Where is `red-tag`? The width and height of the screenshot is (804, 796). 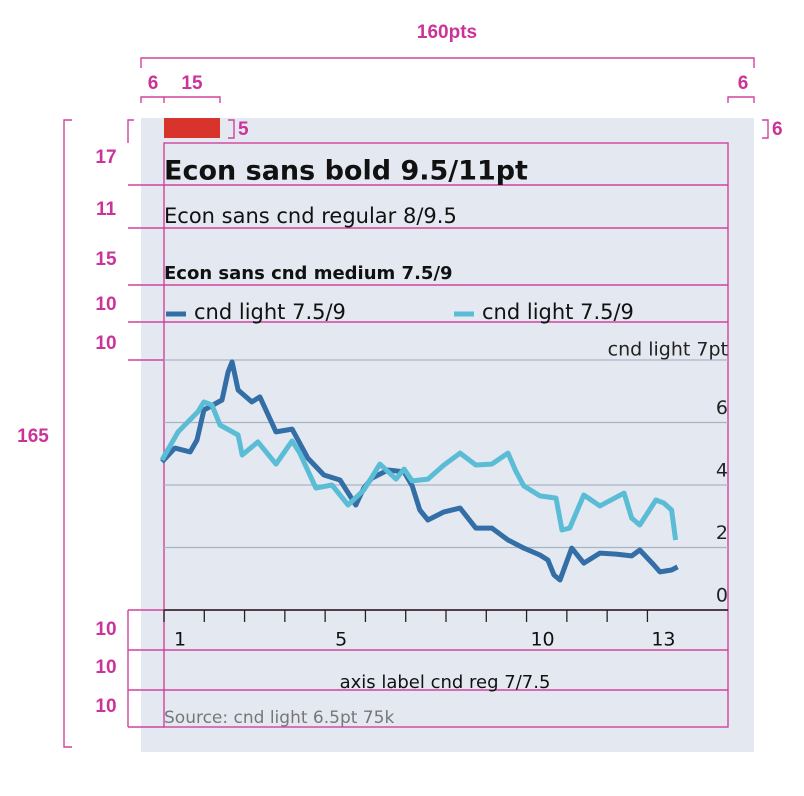 red-tag is located at coordinates (192, 128).